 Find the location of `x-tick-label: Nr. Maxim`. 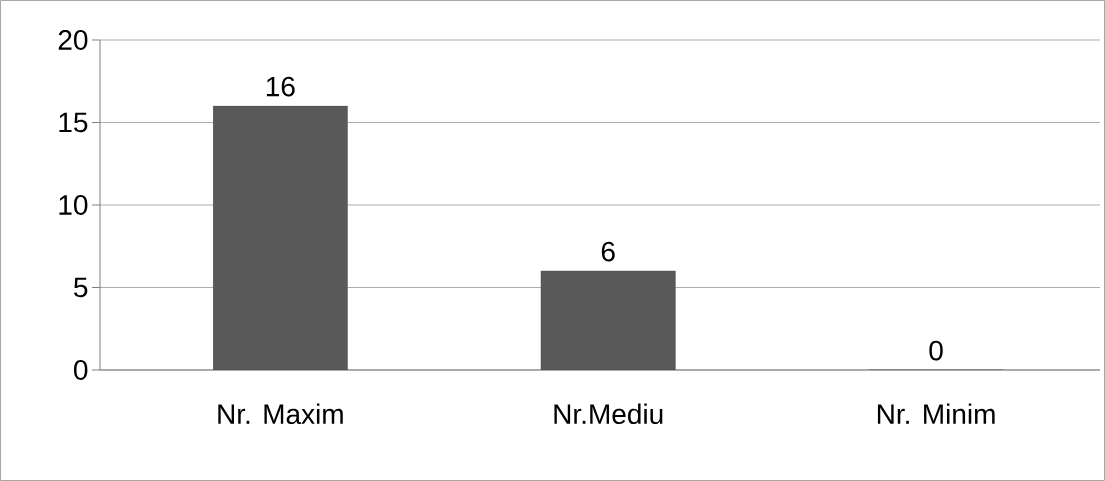

x-tick-label: Nr. Maxim is located at coordinates (280, 414).